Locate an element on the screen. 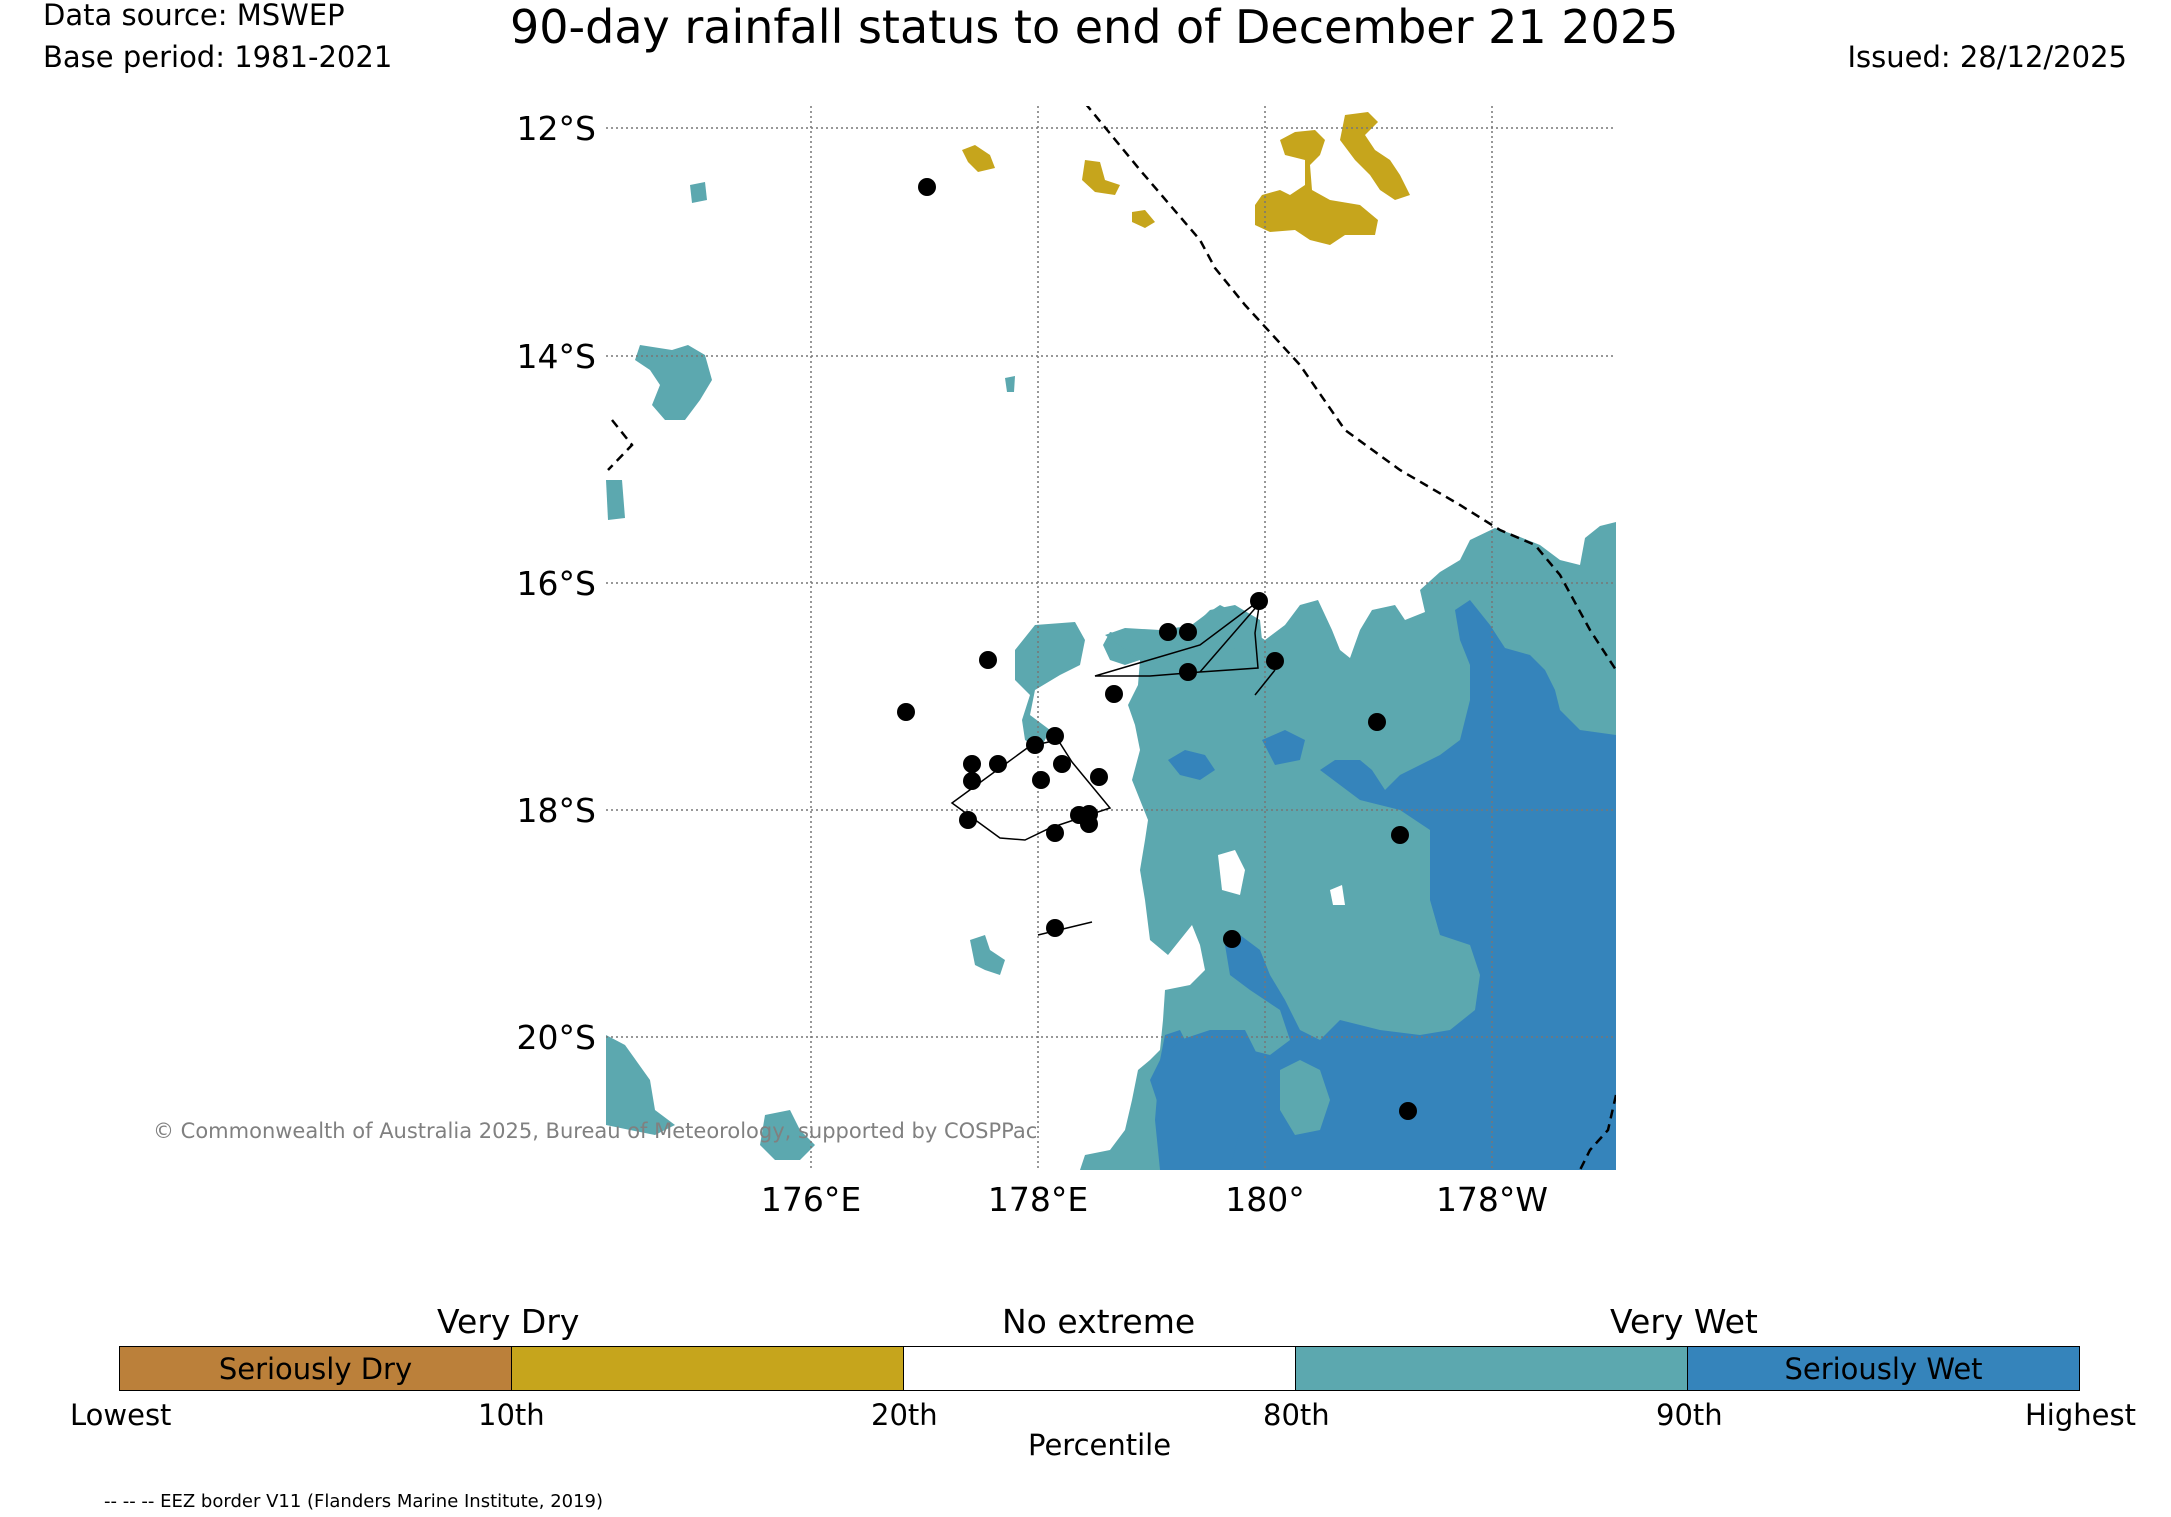  seriously-wet-region-south is located at coordinates (1207, 1100).